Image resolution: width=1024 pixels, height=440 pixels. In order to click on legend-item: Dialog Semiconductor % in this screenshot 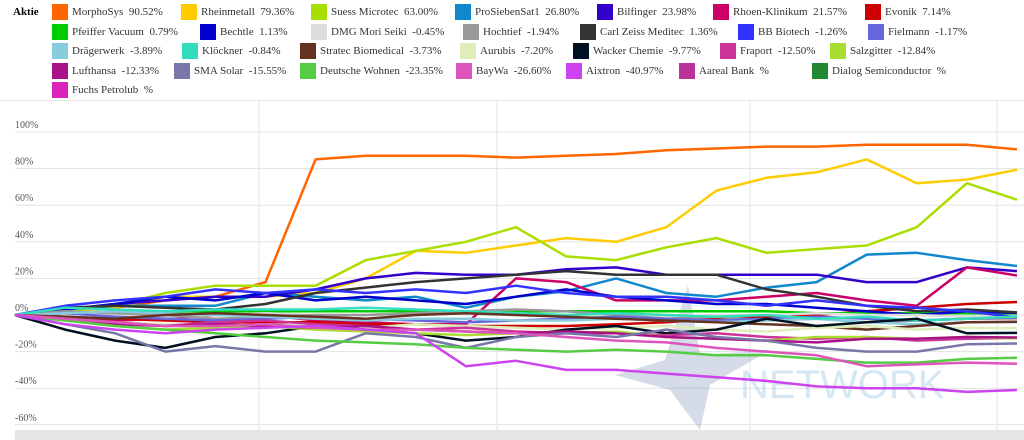, I will do `click(879, 71)`.